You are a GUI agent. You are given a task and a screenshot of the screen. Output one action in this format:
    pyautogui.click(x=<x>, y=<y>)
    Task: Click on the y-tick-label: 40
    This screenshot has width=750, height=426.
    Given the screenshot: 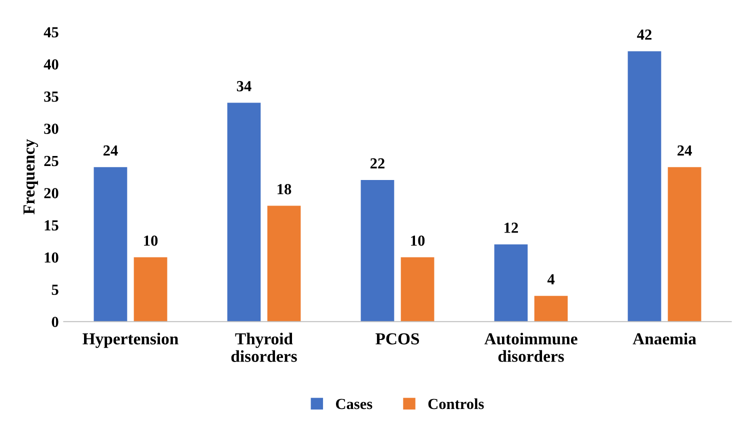 What is the action you would take?
    pyautogui.click(x=51, y=64)
    